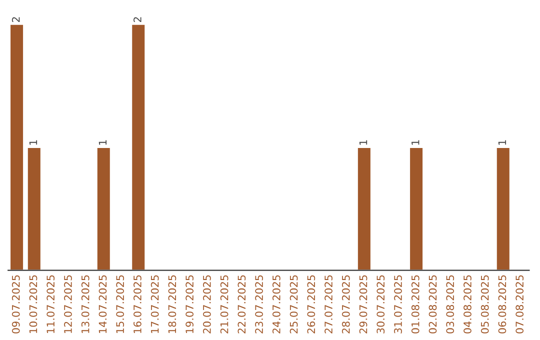 The image size is (540, 340). Describe the element at coordinates (468, 304) in the screenshot. I see `x-tick-label: 04.08.2025` at that location.